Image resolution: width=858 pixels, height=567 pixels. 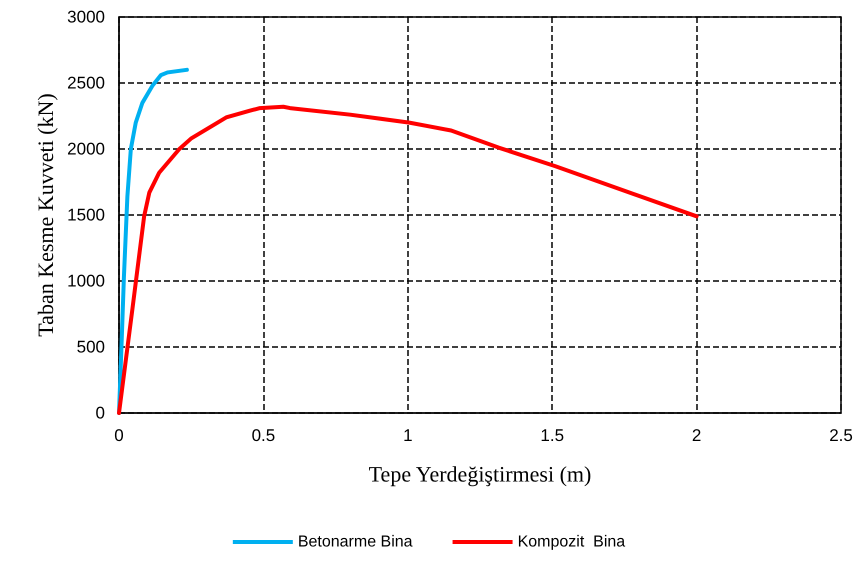 I want to click on x-tick-label: 2, so click(x=697, y=435).